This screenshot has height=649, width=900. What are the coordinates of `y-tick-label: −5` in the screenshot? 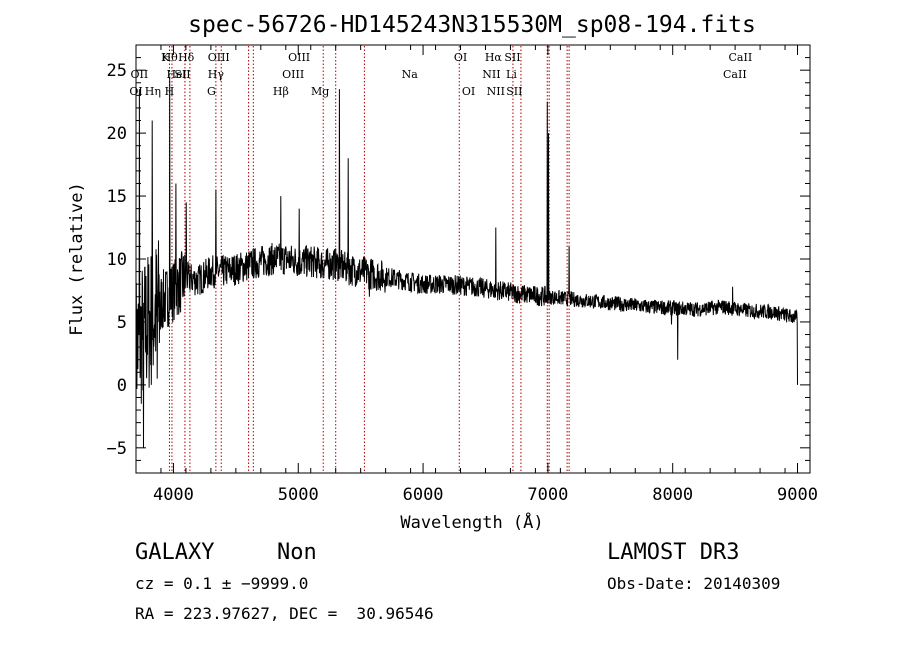 It's located at (117, 449).